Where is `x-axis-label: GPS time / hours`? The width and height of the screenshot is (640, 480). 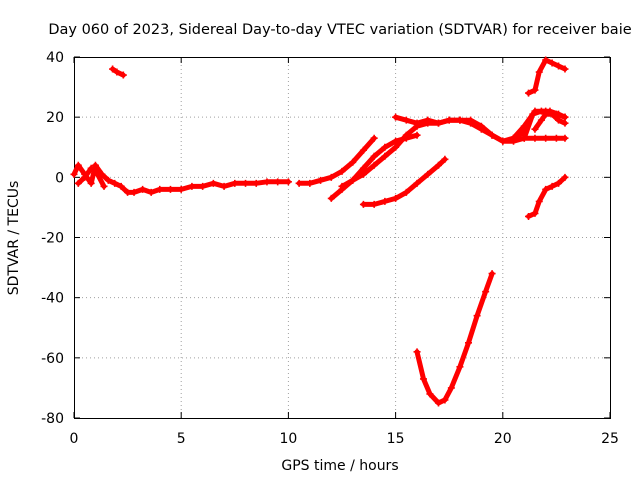 x-axis-label: GPS time / hours is located at coordinates (339, 466).